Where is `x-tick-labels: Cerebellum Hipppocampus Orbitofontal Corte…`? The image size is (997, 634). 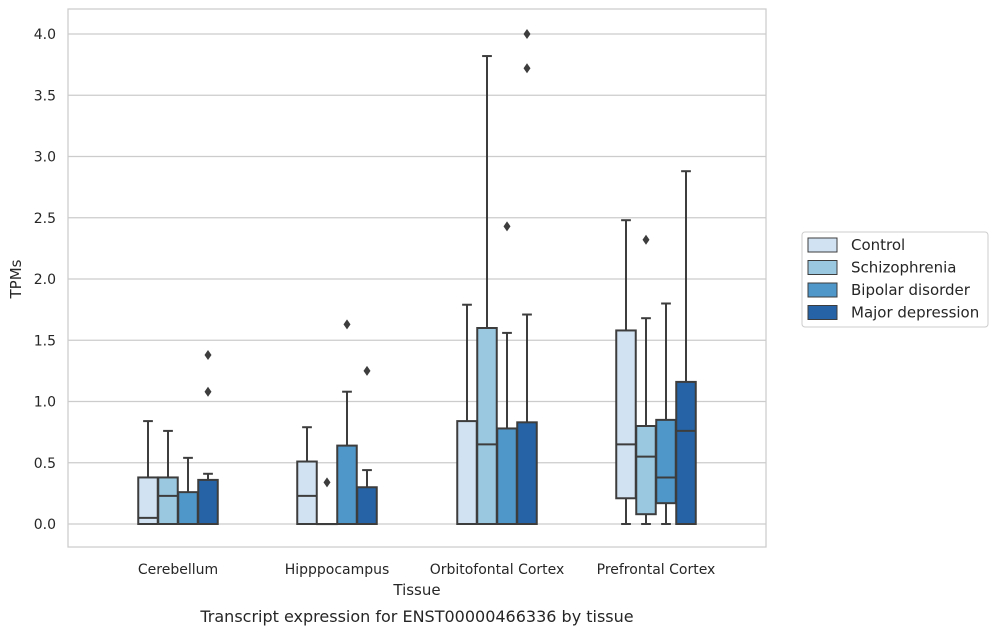 x-tick-labels: Cerebellum Hipppocampus Orbitofontal Corte… is located at coordinates (426, 570).